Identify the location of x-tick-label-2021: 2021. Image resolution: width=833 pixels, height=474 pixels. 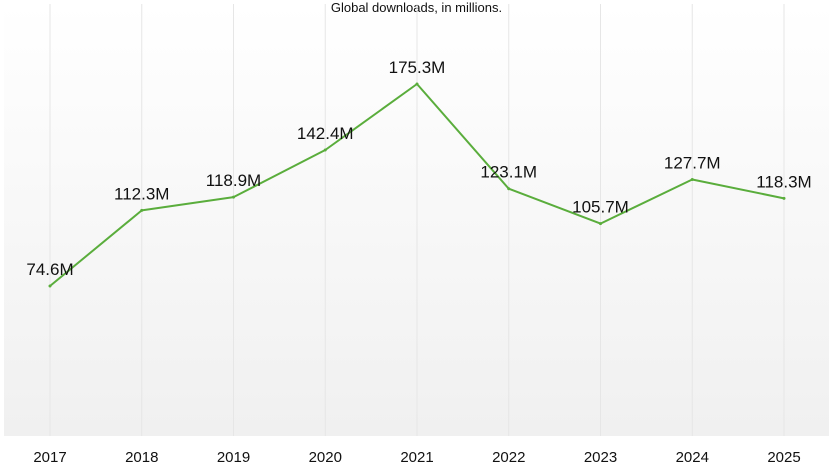
(416, 457).